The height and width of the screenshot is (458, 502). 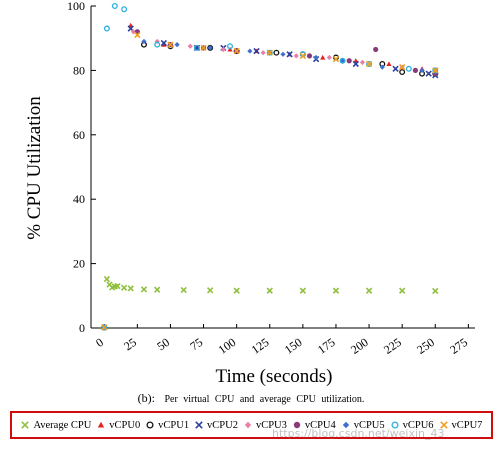 I want to click on x-tick-label: 75, so click(x=196, y=344).